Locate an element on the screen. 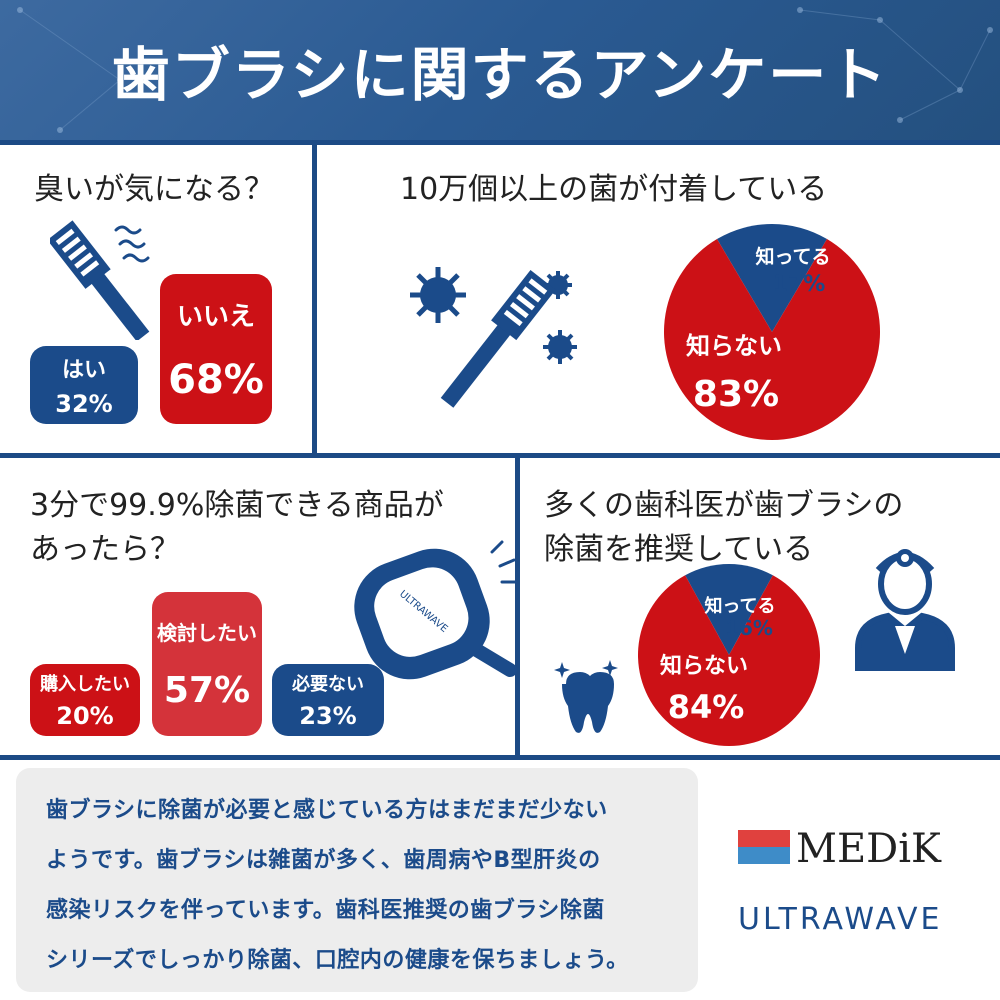 The height and width of the screenshot is (1000, 1000). ultrawave-logo-text: ULTRAWAVE is located at coordinates (840, 919).